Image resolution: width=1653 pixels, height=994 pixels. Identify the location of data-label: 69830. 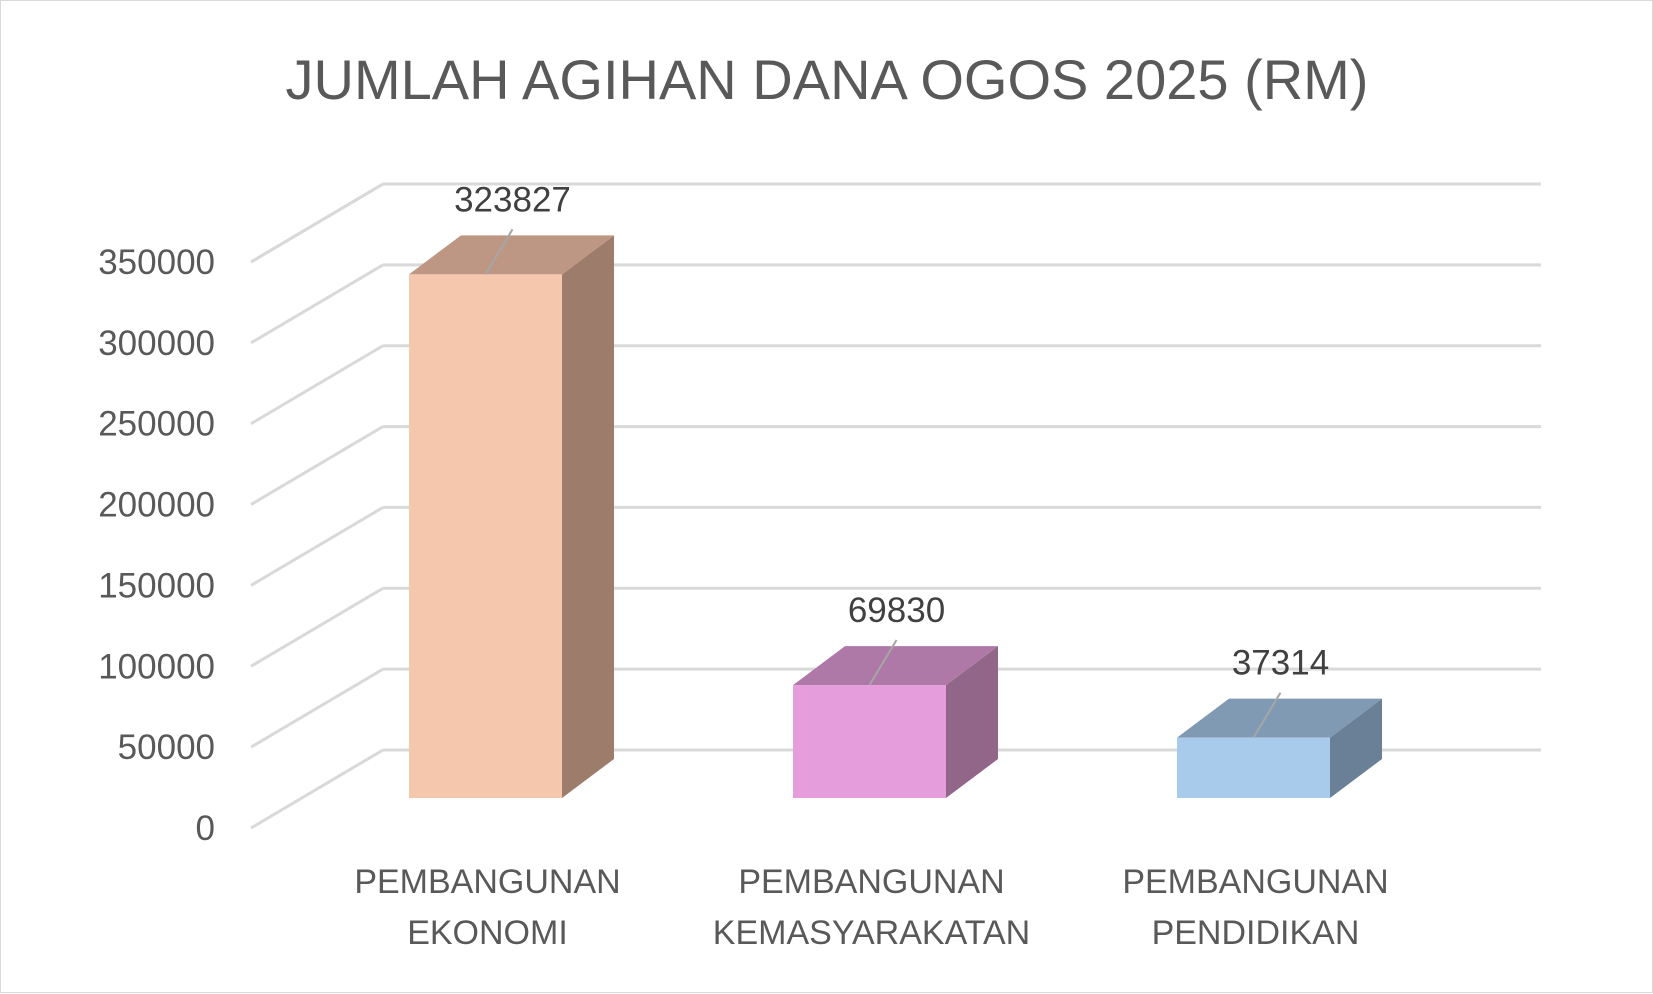
(896, 610).